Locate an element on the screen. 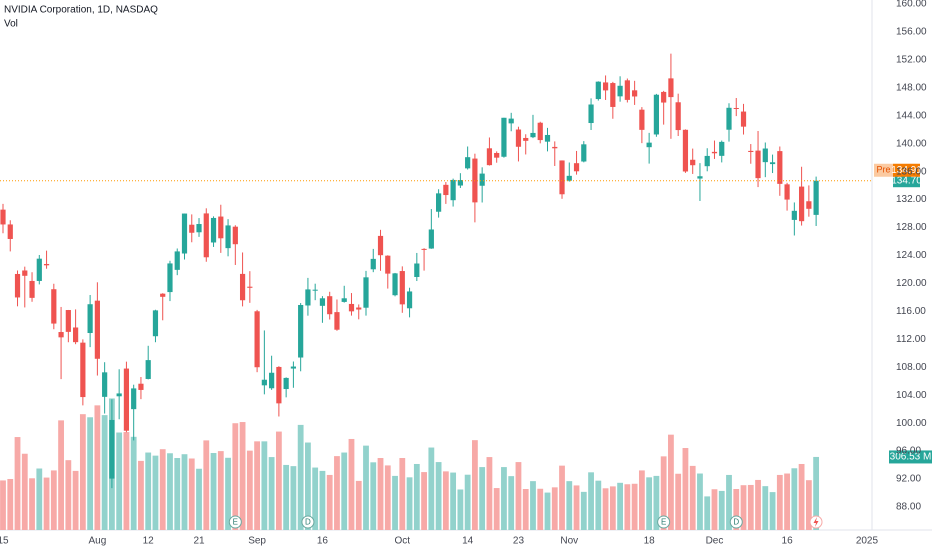 The image size is (932, 550). icon-bolt is located at coordinates (816, 522).